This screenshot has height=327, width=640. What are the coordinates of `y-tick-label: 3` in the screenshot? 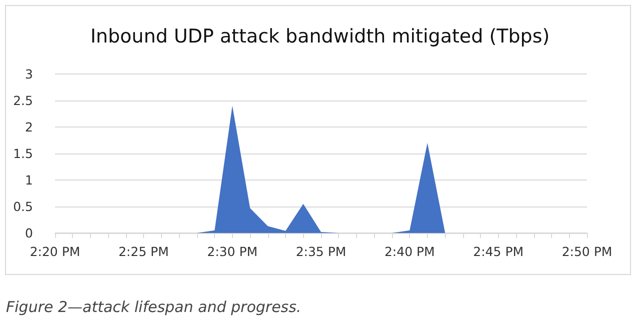 It's located at (29, 74).